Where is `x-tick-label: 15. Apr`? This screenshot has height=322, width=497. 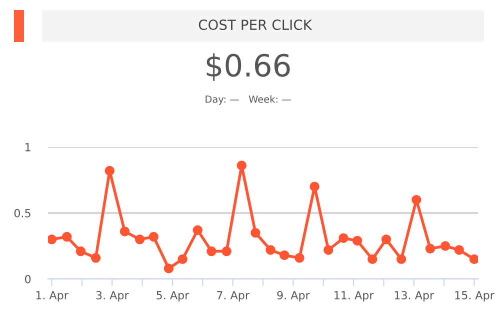
x-tick-label: 15. Apr is located at coordinates (474, 296).